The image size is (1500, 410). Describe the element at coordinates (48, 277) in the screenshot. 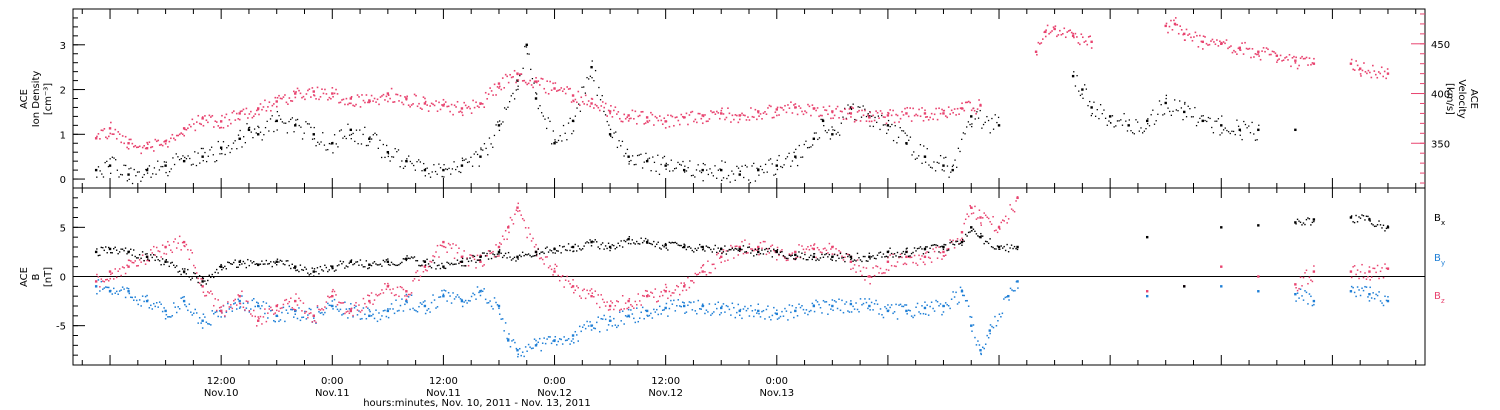

I see `bottom-ylabel-line3: [nT]` at that location.